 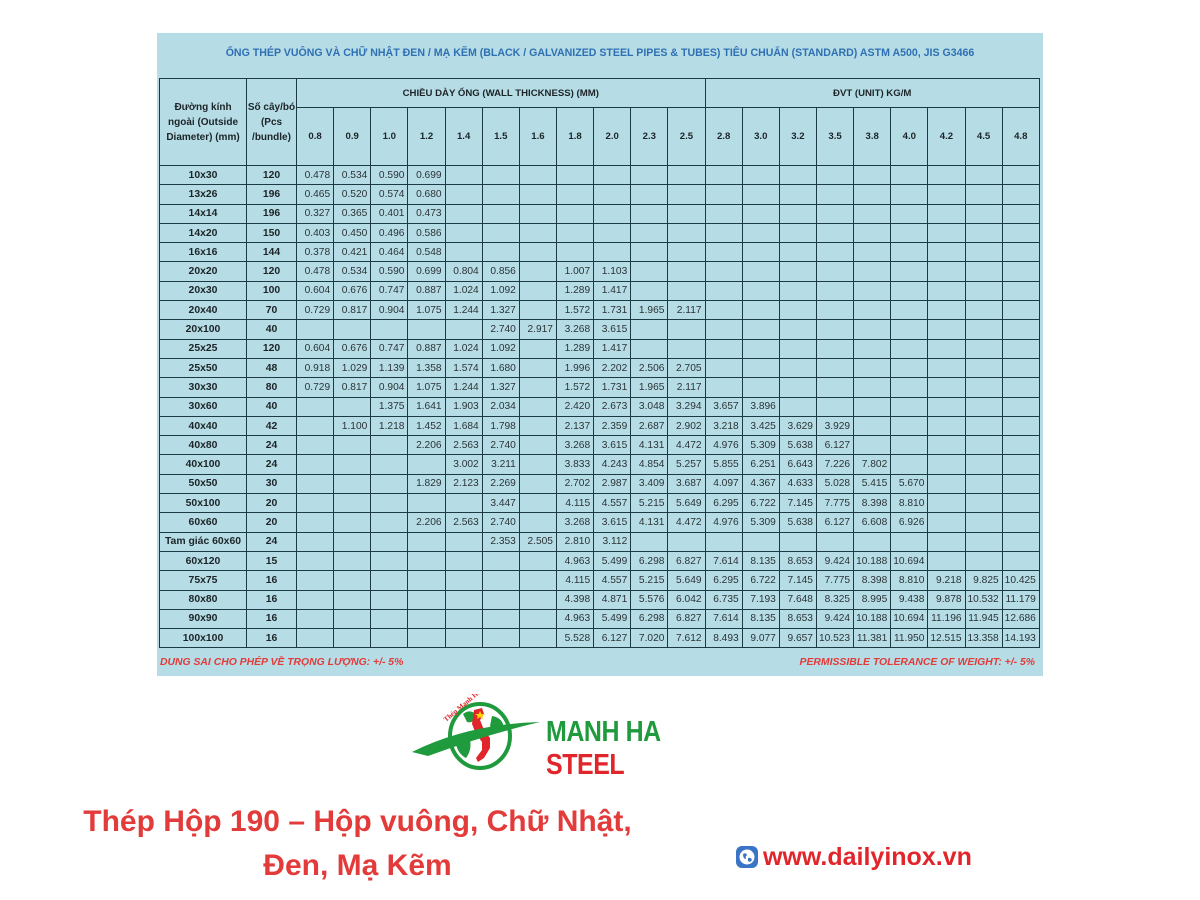 I want to click on size-cell: 30x60, so click(x=203, y=406).